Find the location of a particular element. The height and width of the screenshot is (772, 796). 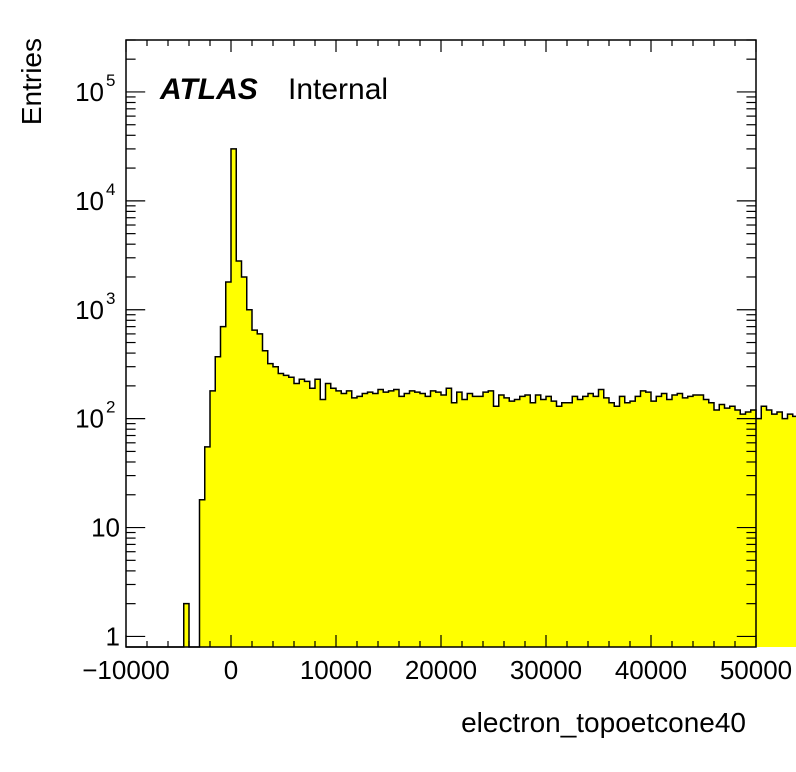

y-tick-label: 10 3 is located at coordinates (95, 307).